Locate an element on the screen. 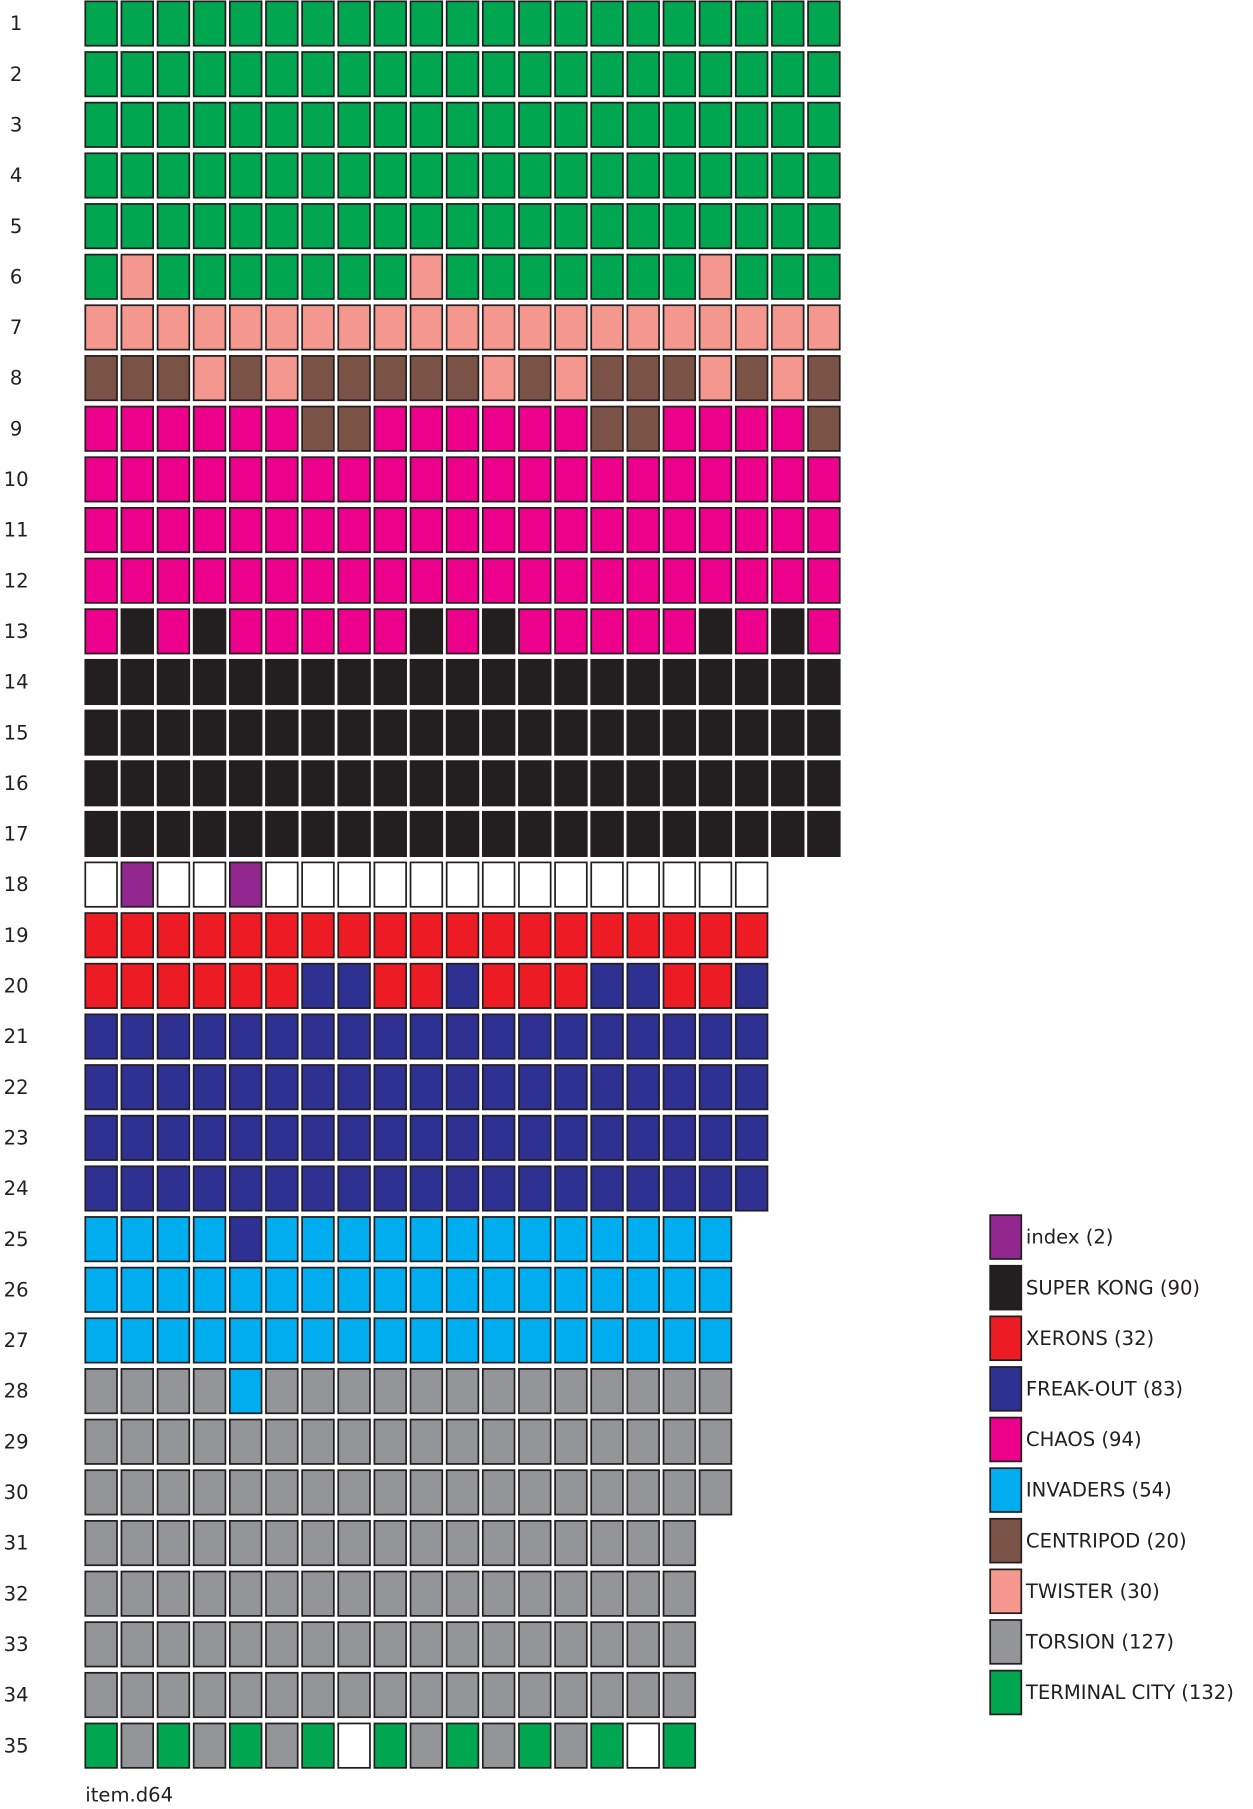 The image size is (1253, 1809). legend-label: index (2) is located at coordinates (1070, 1237).